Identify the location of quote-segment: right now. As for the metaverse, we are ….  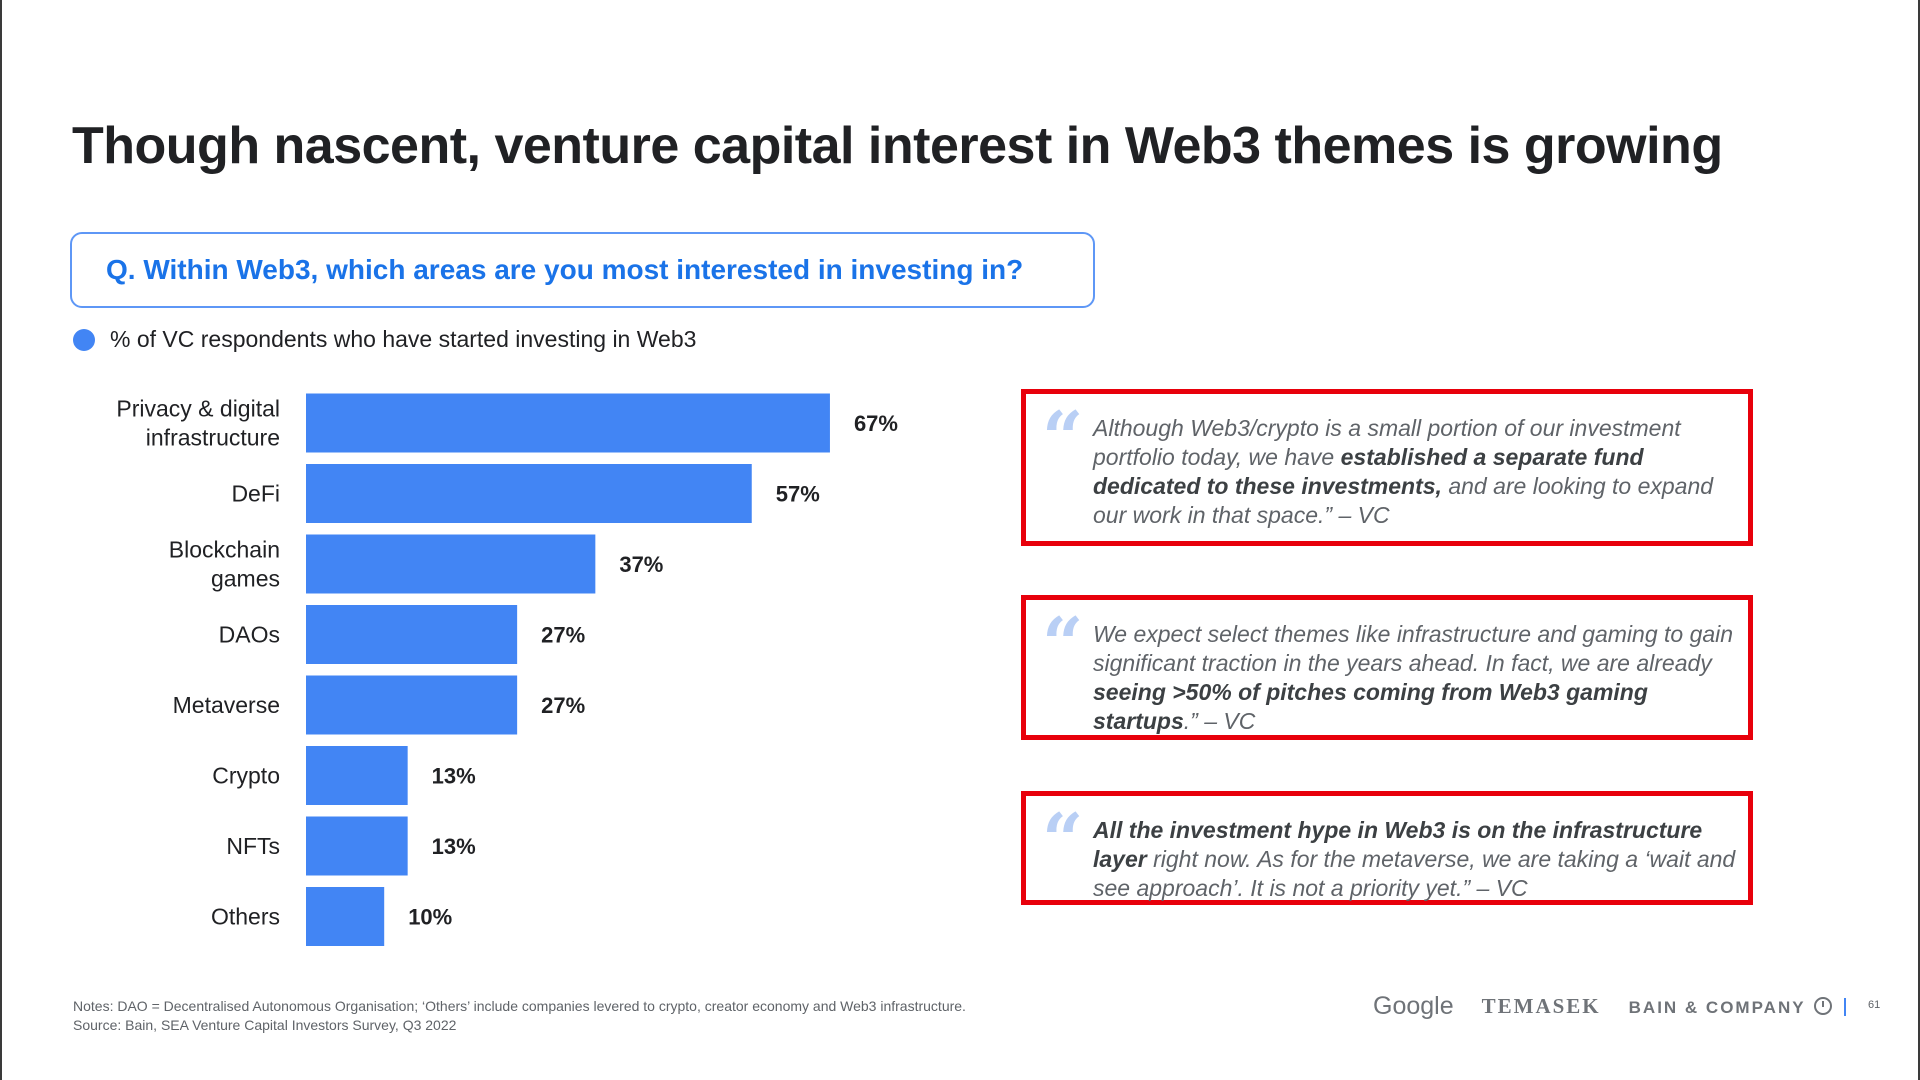
(1414, 873).